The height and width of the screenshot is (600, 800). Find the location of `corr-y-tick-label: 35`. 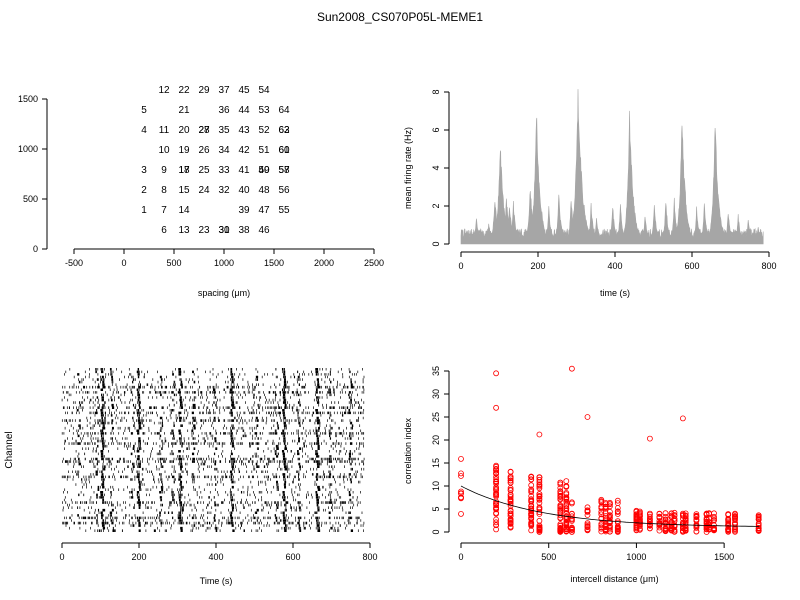

corr-y-tick-label: 35 is located at coordinates (436, 371).